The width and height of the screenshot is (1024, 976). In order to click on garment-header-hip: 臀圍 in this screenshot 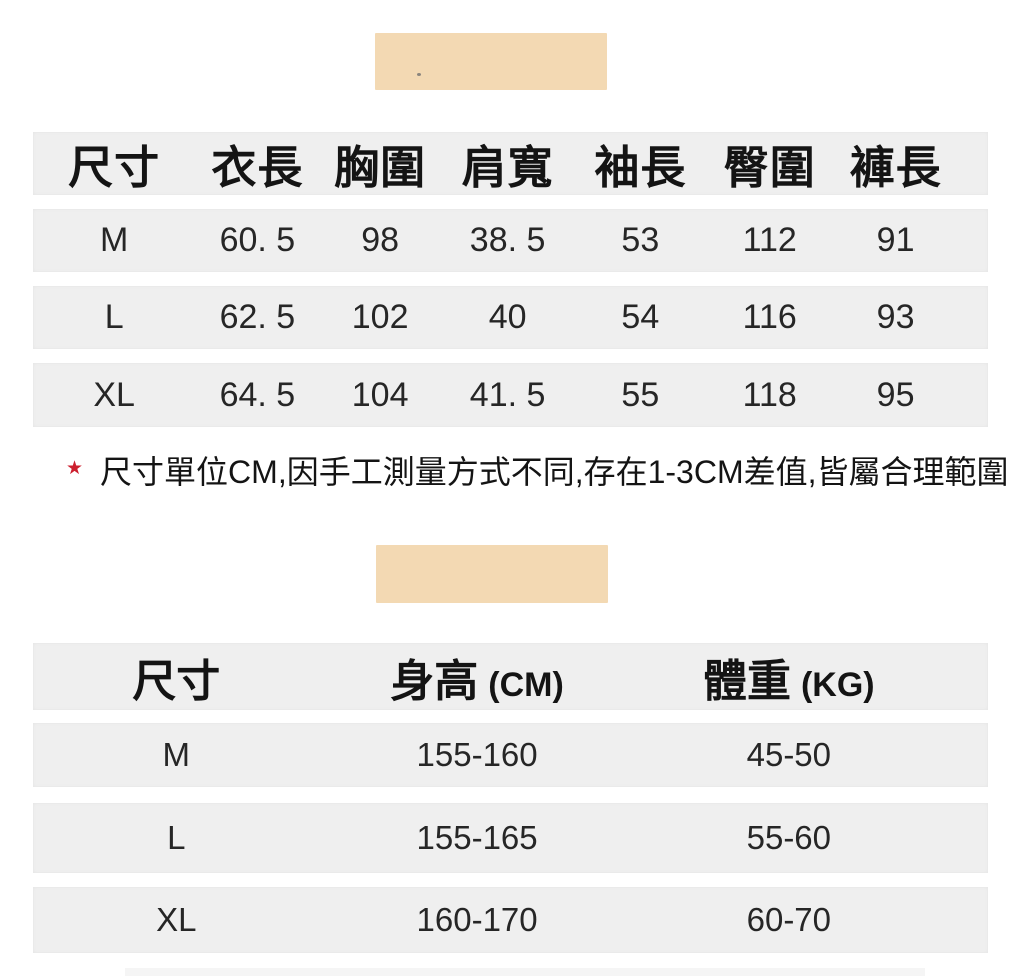, I will do `click(769, 167)`.